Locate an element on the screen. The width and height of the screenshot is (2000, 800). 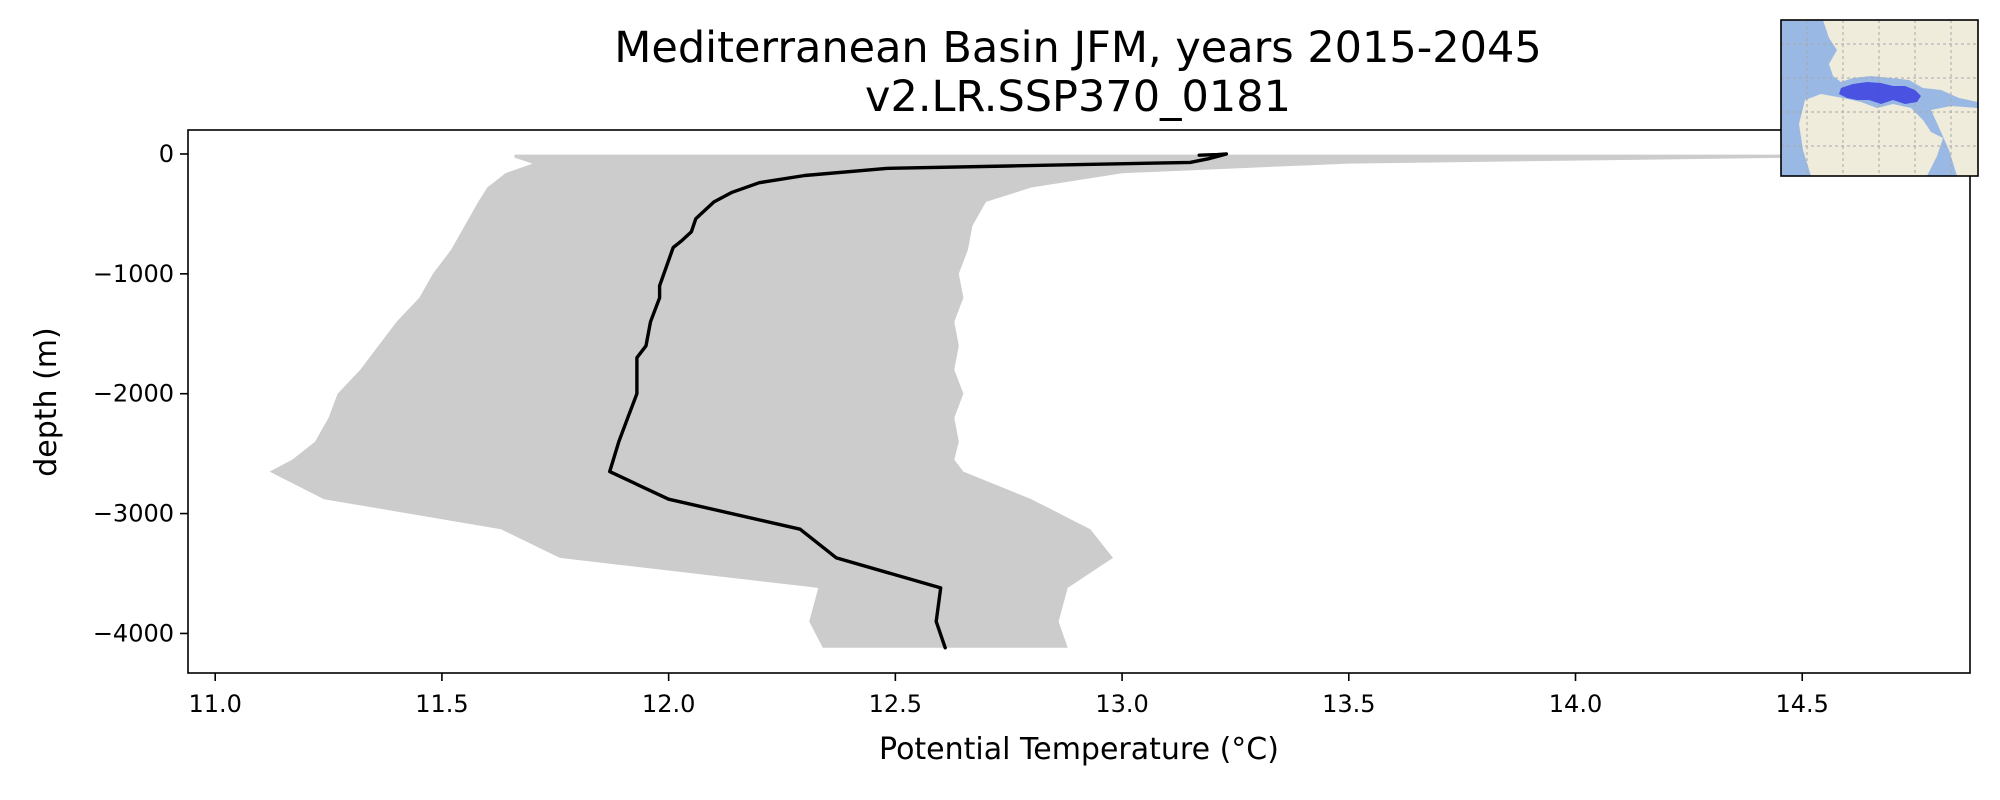
x-tick-label: 12.5 is located at coordinates (895, 704).